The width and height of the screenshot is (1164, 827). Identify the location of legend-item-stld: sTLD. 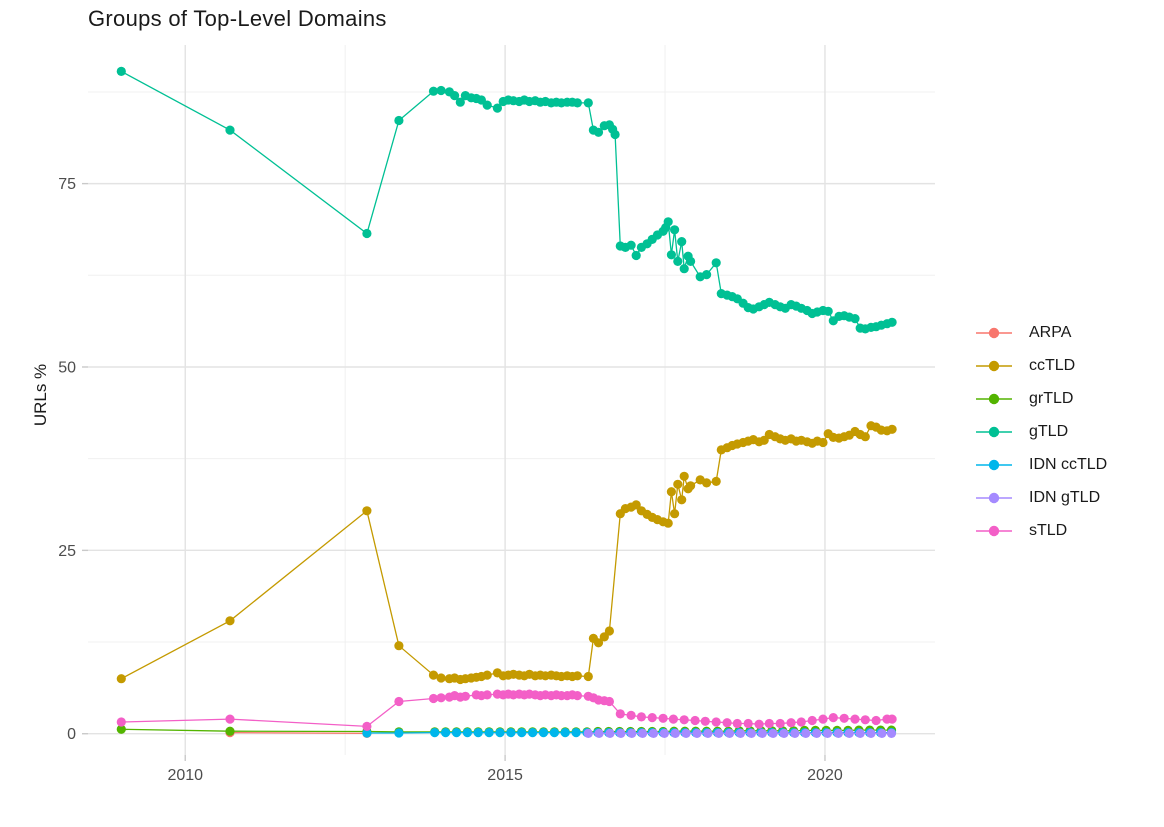
(1041, 530).